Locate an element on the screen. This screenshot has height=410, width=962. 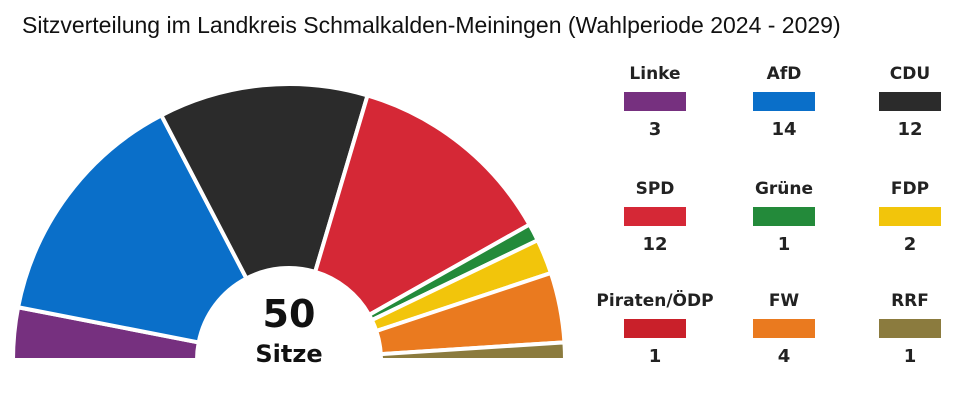
legend-party-name: SPD is located at coordinates (655, 189).